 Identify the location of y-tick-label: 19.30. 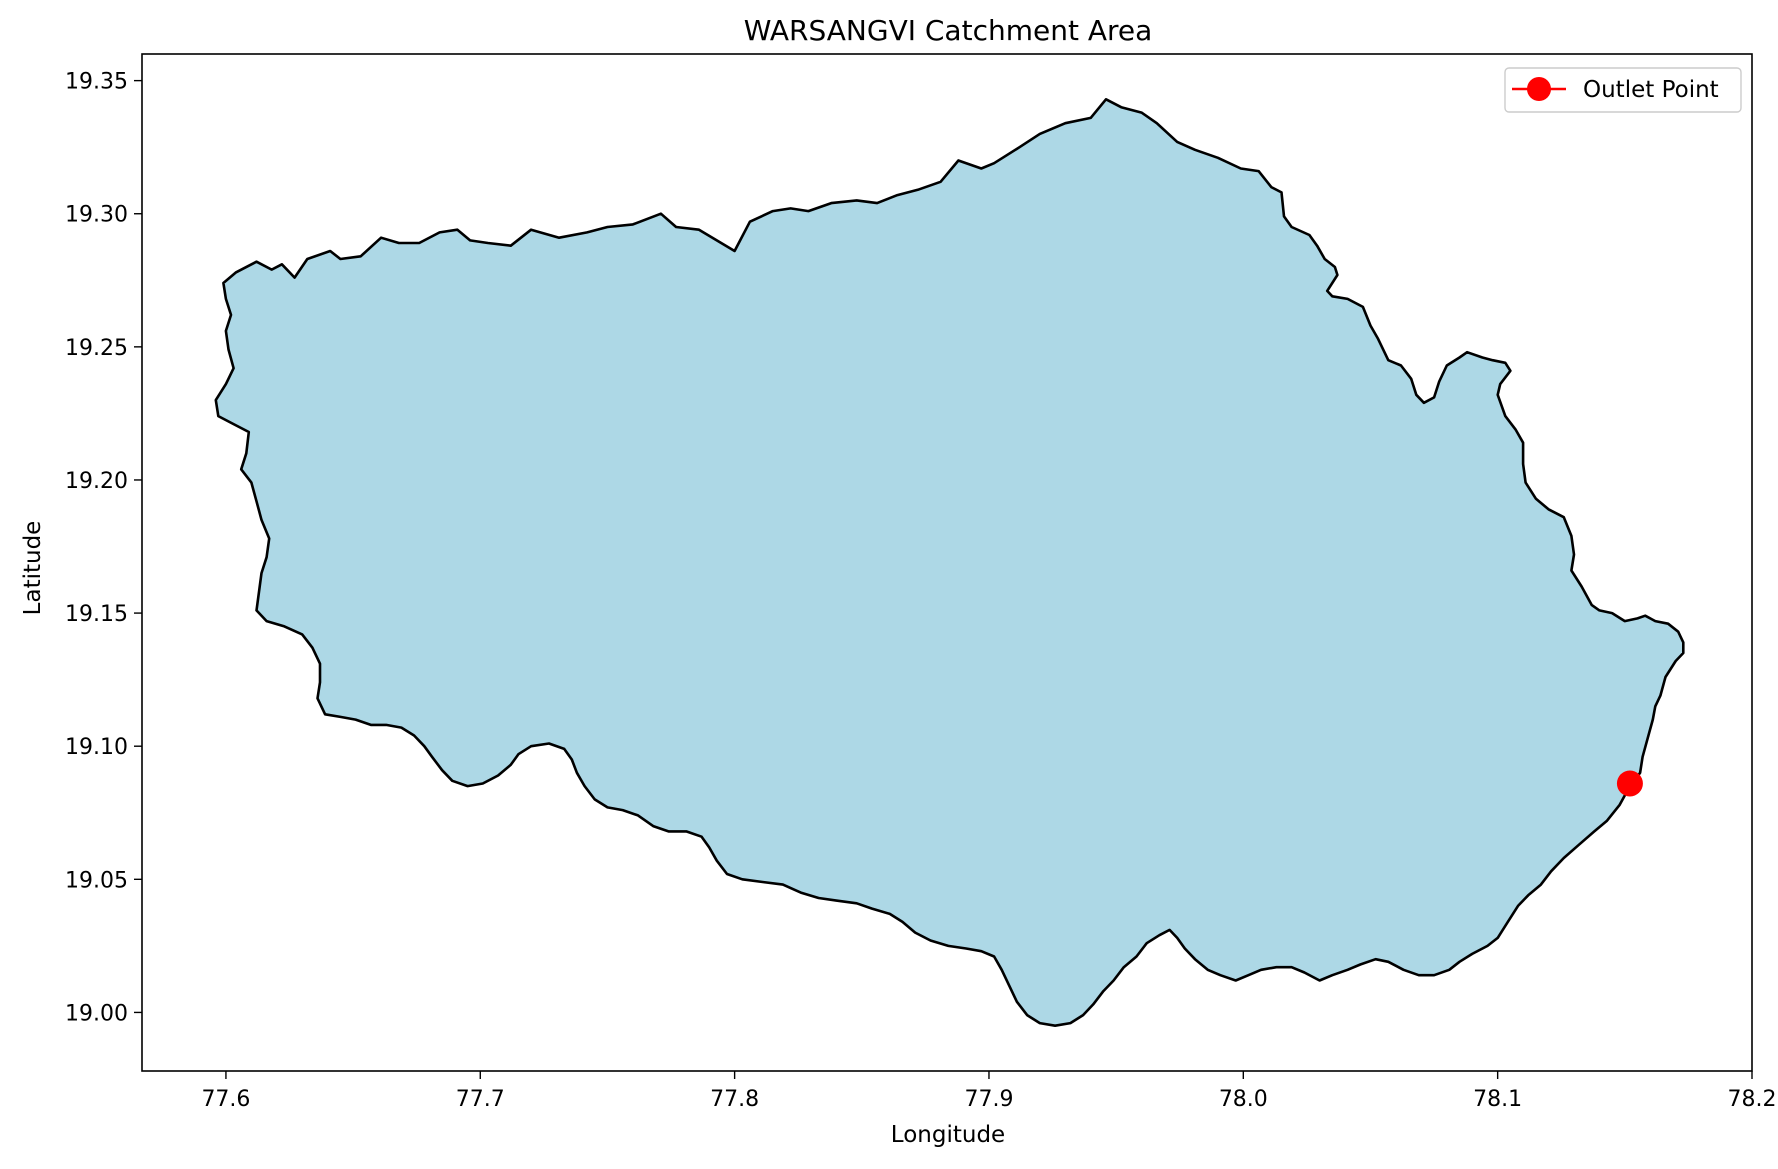
(96, 215).